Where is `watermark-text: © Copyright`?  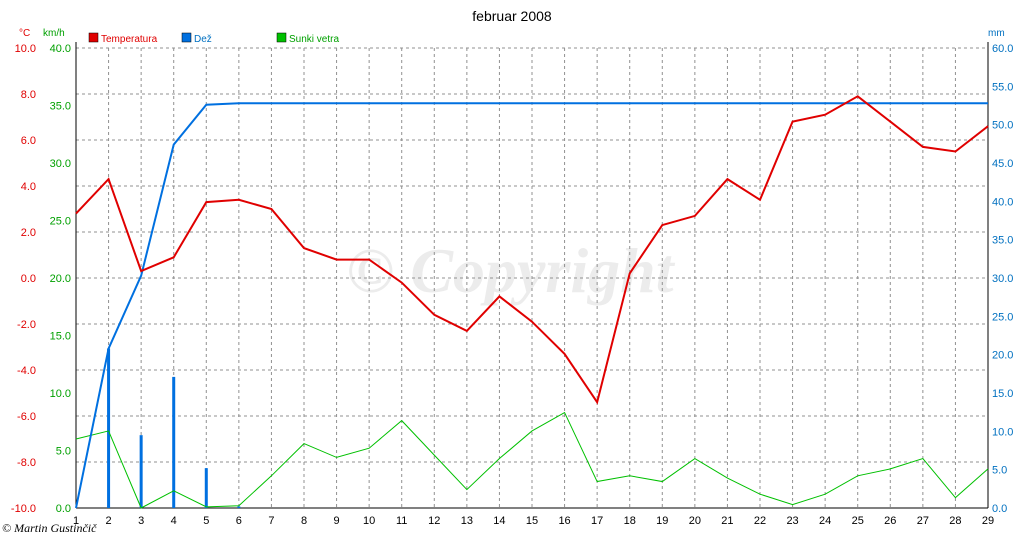
watermark-text: © Copyright is located at coordinates (511, 270).